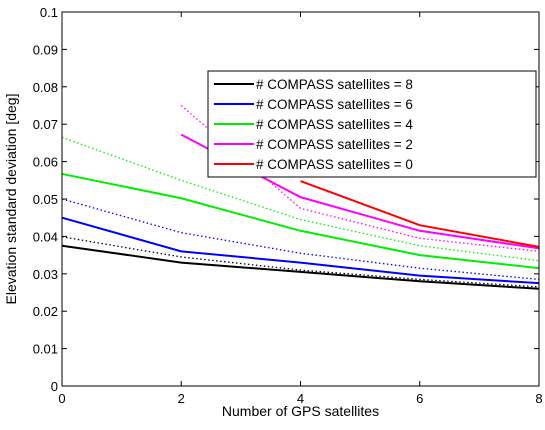 Image resolution: width=545 pixels, height=430 pixels. Describe the element at coordinates (61, 398) in the screenshot. I see `x-tick-label: 0` at that location.